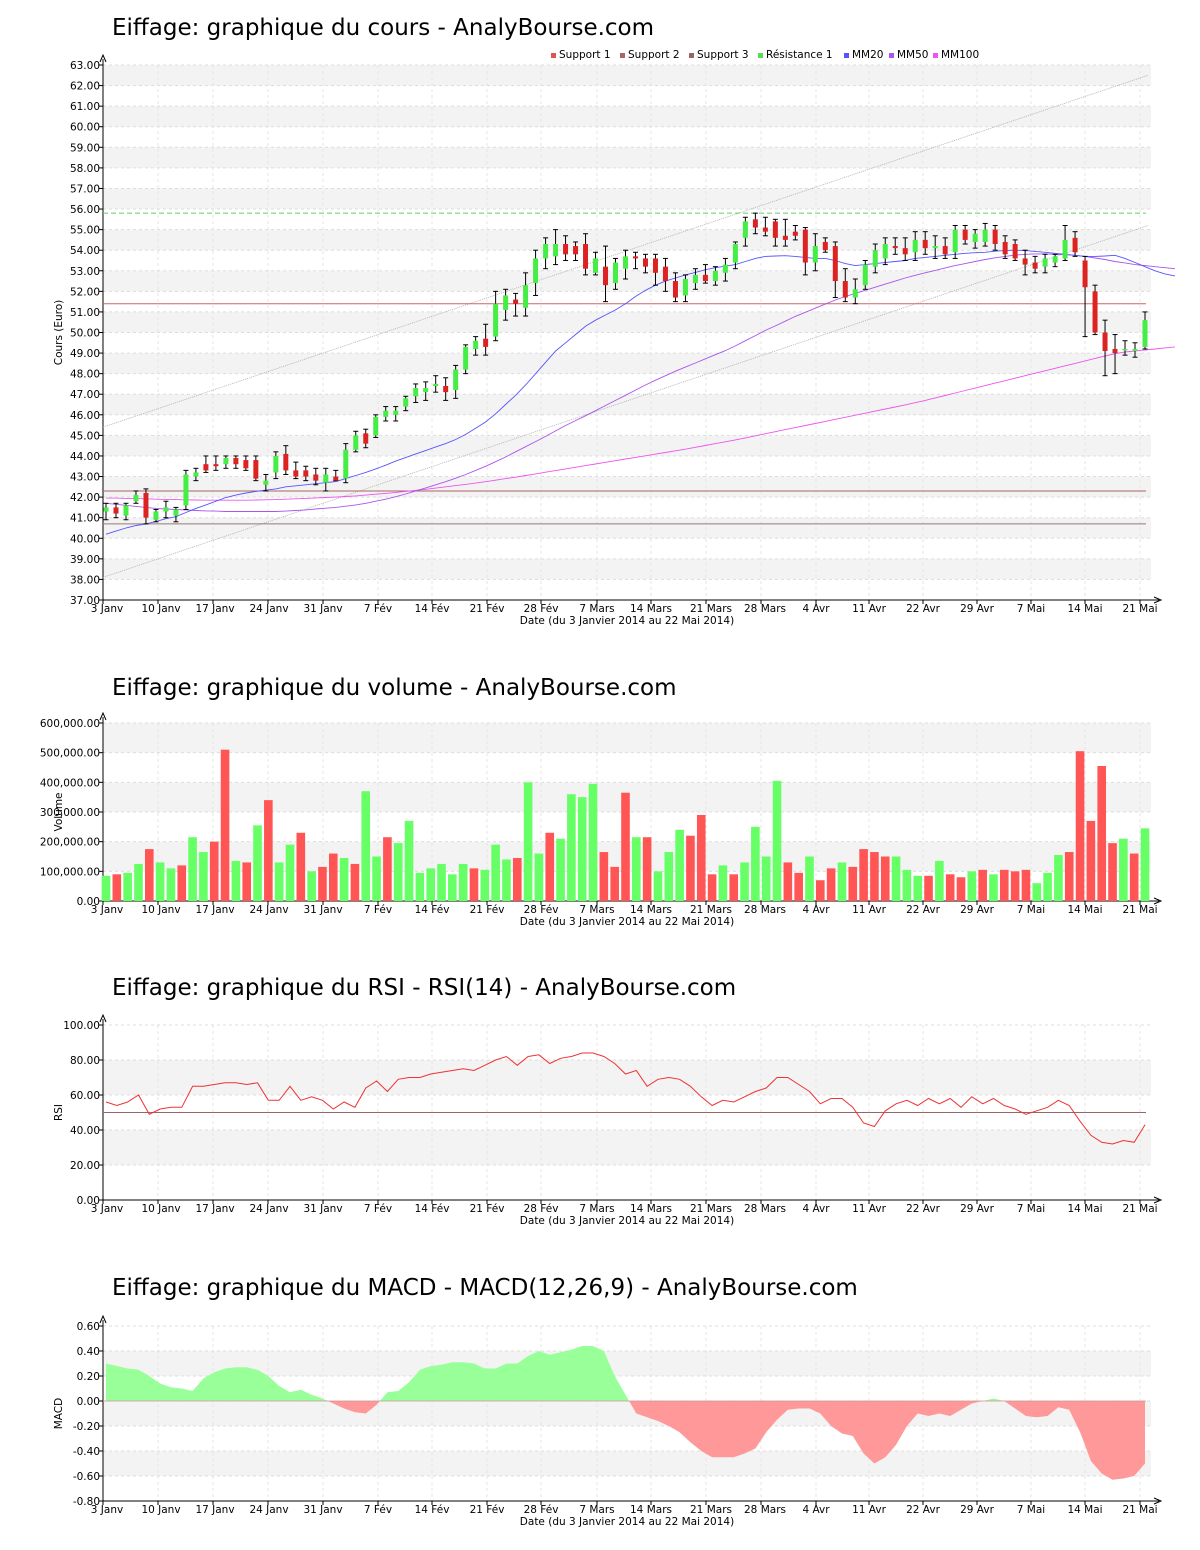  Describe the element at coordinates (816, 1209) in the screenshot. I see `x-tick-label: 4 Avr` at that location.